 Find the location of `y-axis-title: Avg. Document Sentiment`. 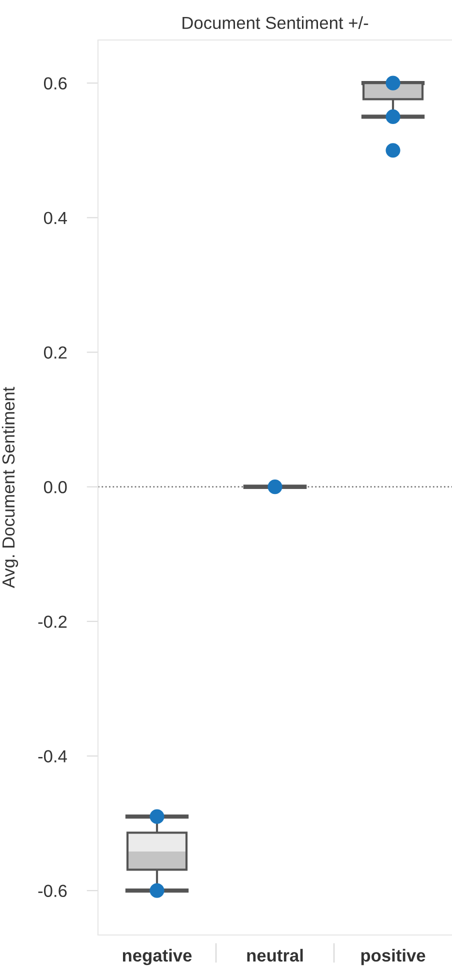

y-axis-title: Avg. Document Sentiment is located at coordinates (10, 487).